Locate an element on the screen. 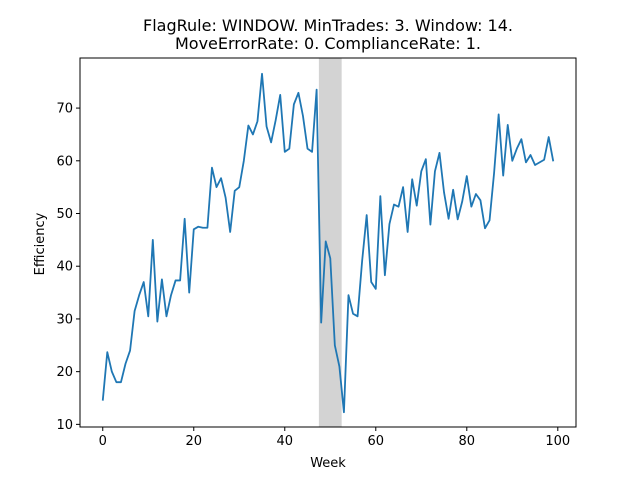 This screenshot has height=480, width=640. x-tick-label: 40 is located at coordinates (284, 441).